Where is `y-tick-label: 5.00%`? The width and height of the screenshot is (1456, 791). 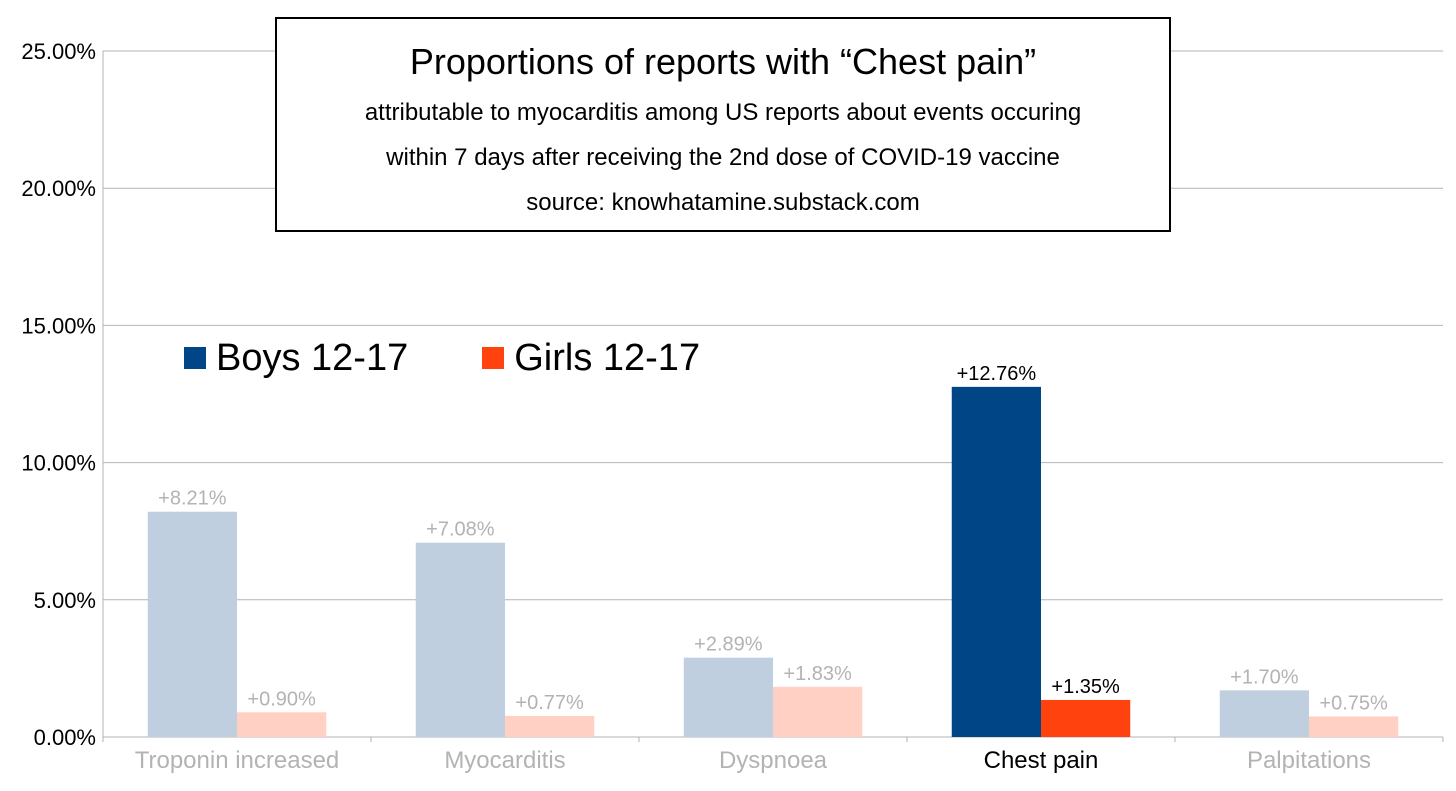
y-tick-label: 5.00% is located at coordinates (65, 600).